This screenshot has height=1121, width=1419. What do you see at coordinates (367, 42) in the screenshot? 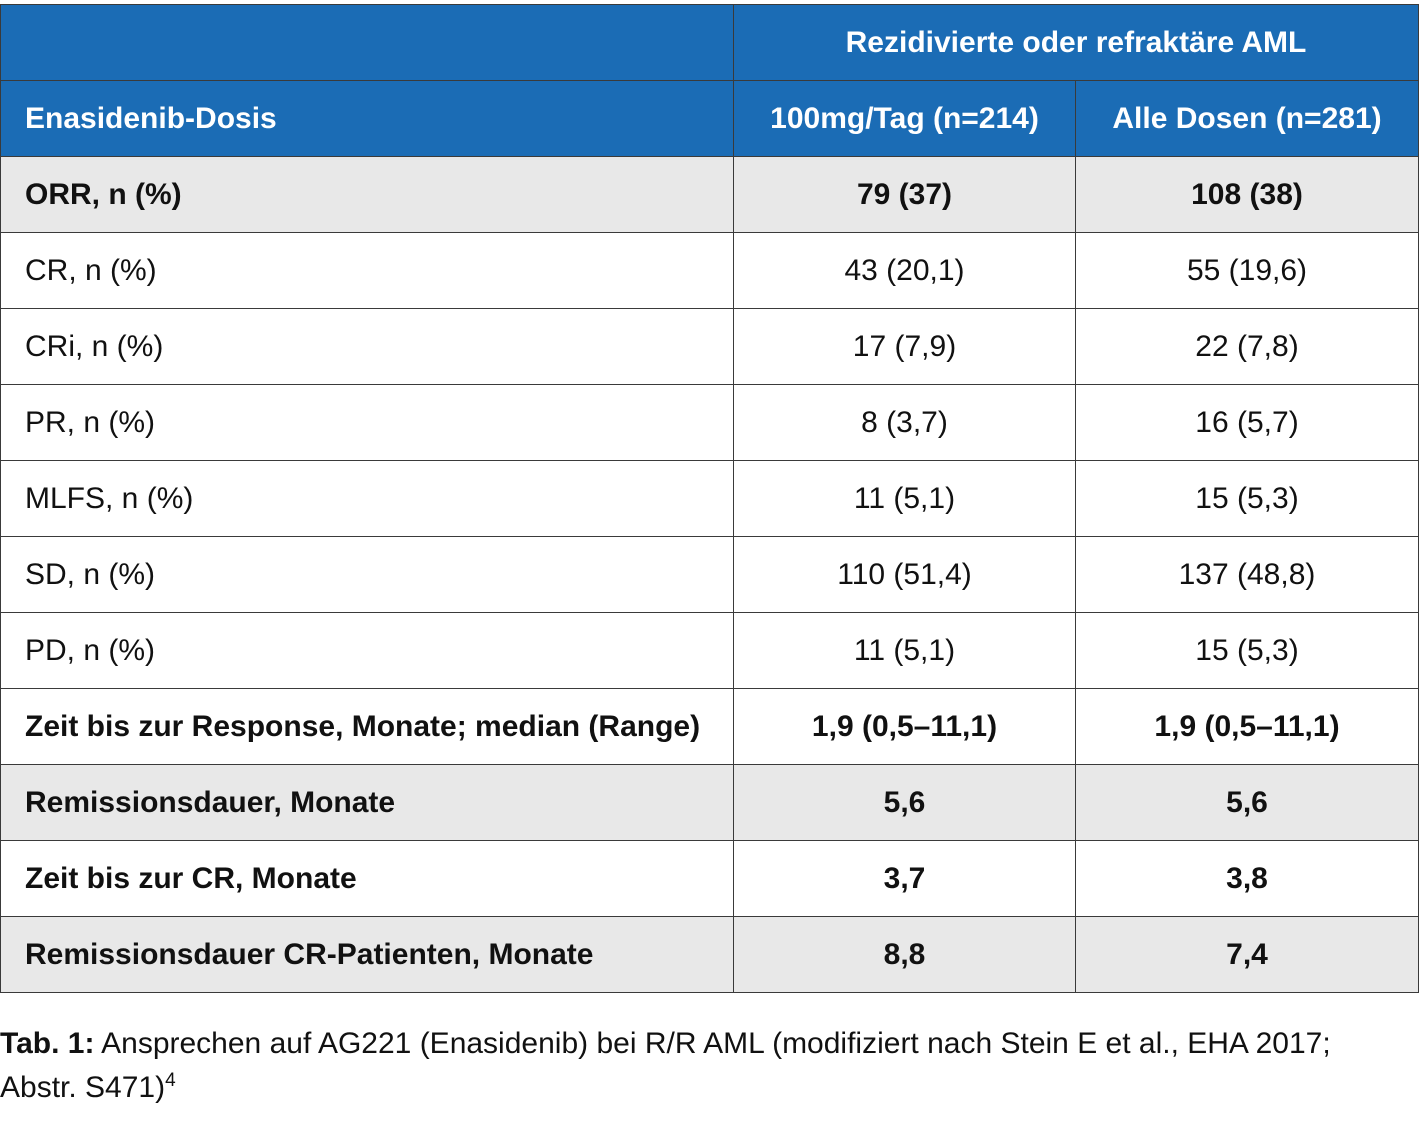
I see `header-empty-cell` at bounding box center [367, 42].